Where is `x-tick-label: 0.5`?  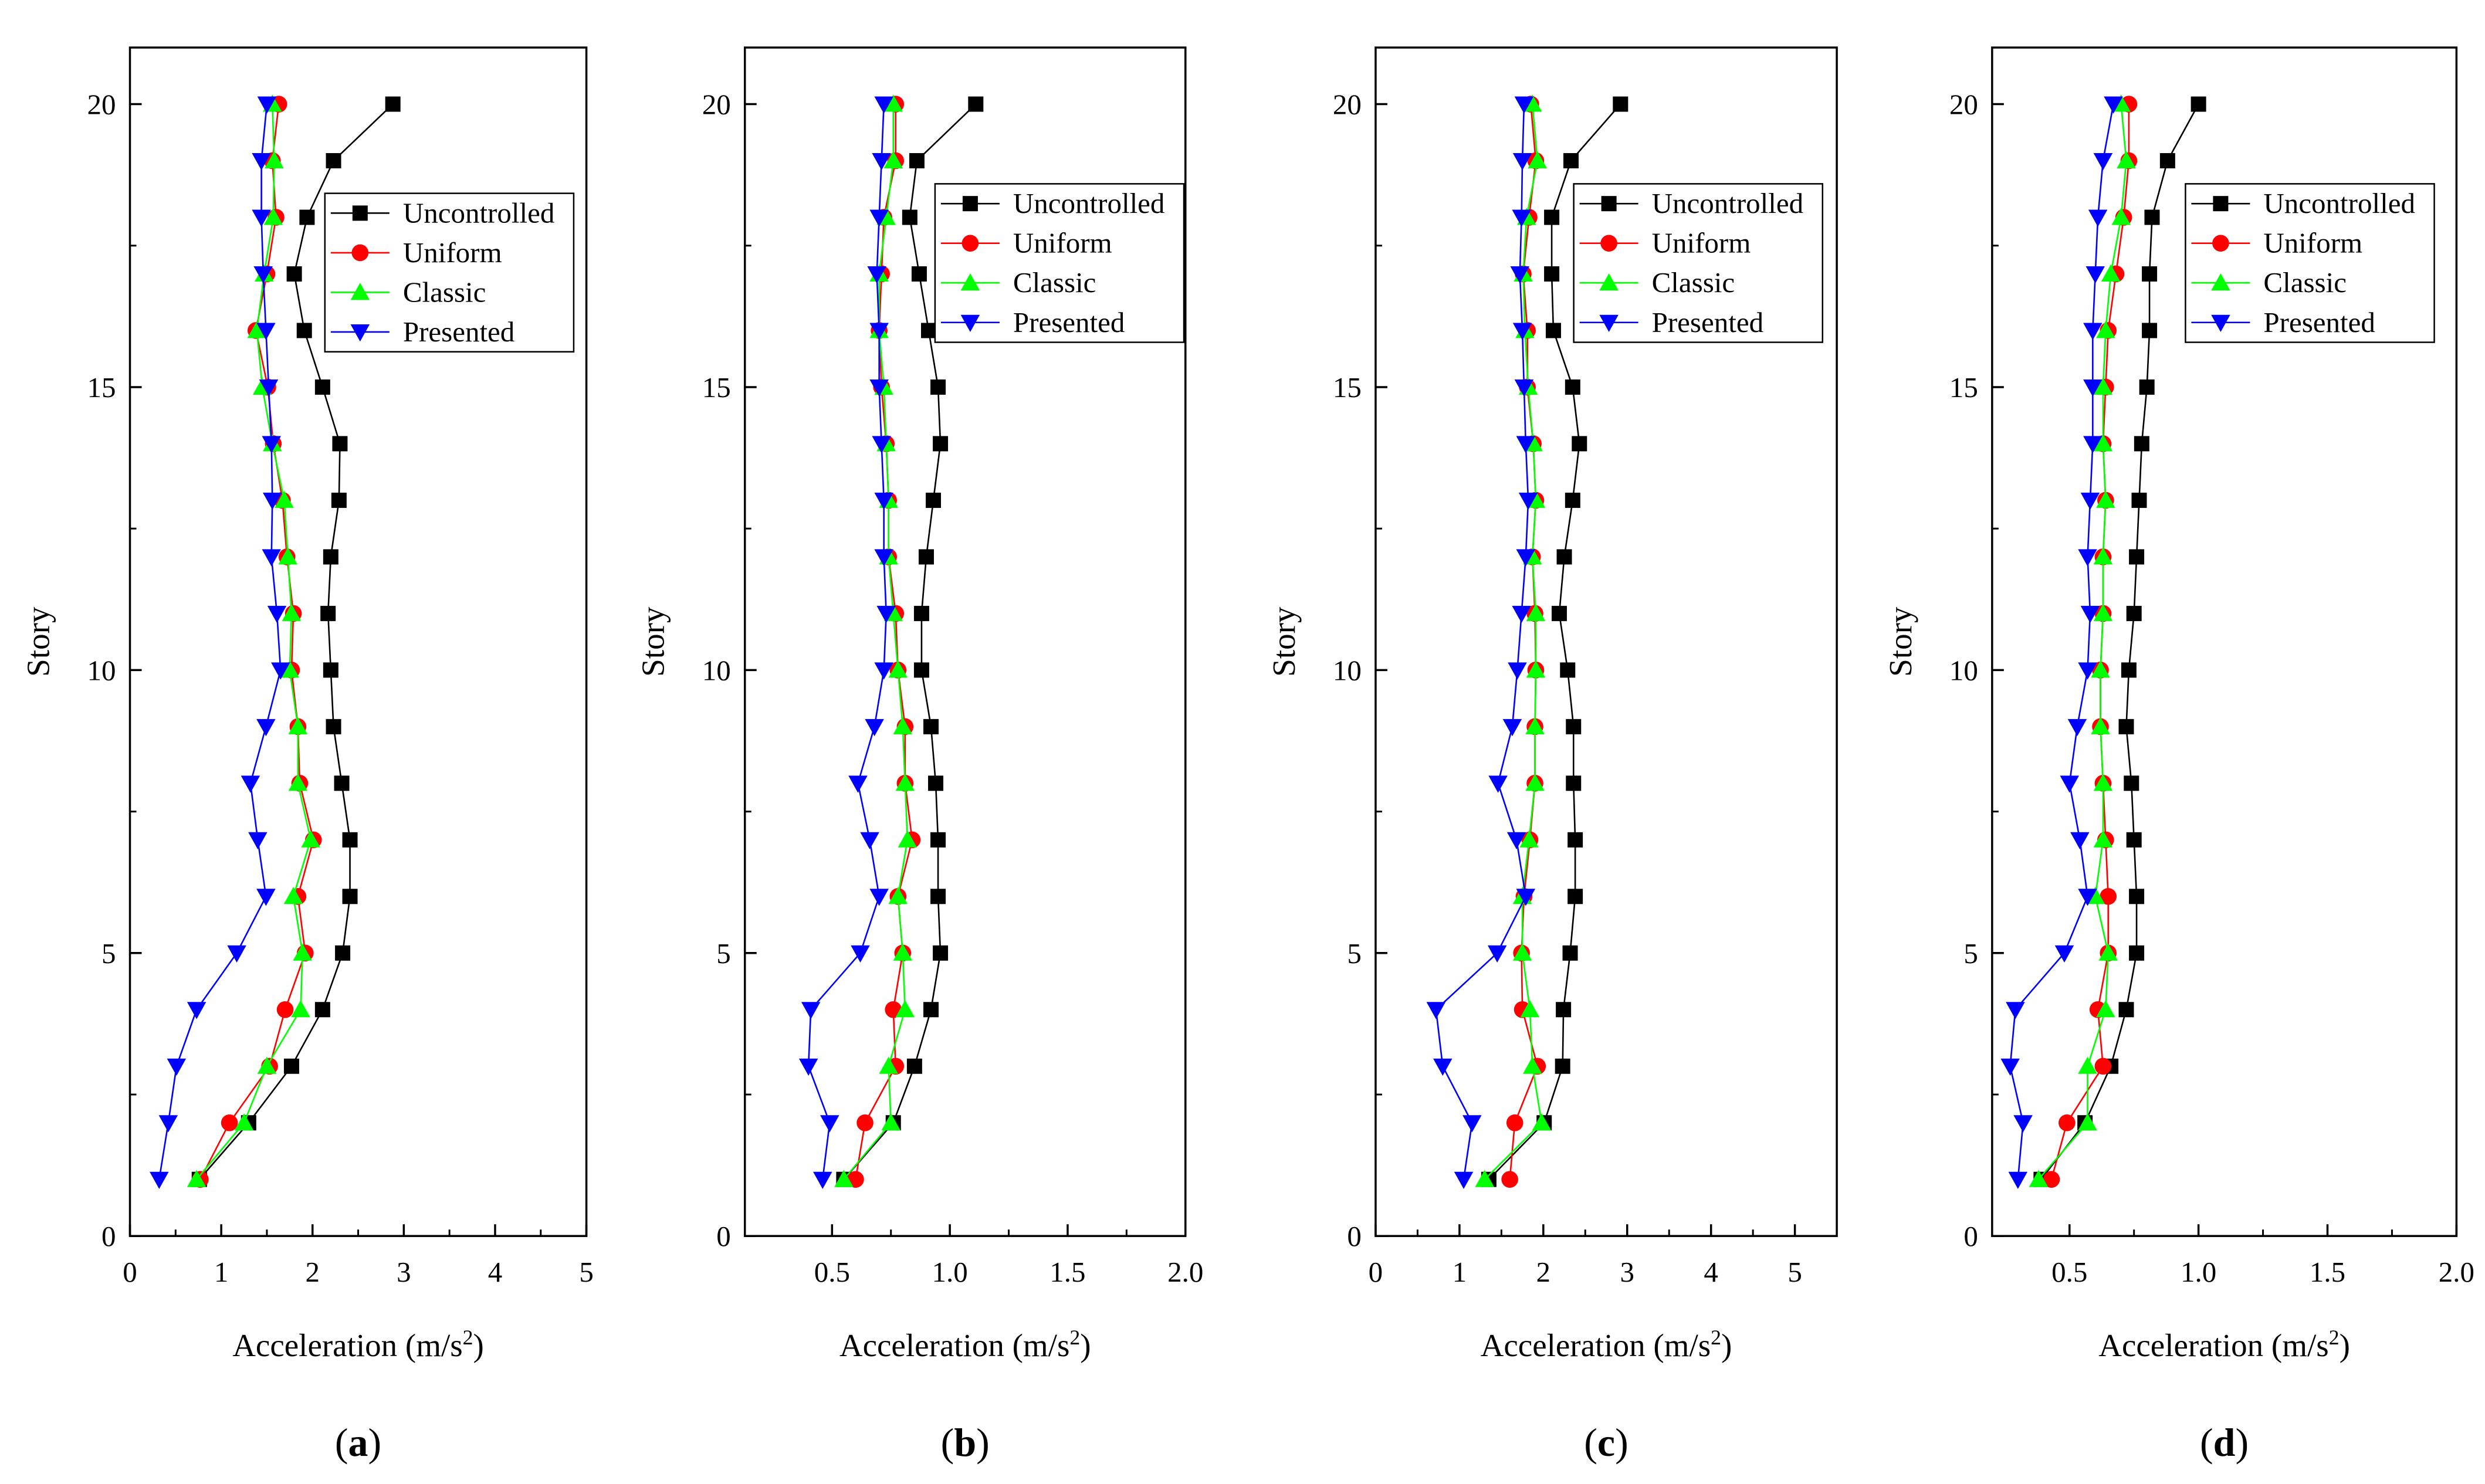 x-tick-label: 0.5 is located at coordinates (832, 1272).